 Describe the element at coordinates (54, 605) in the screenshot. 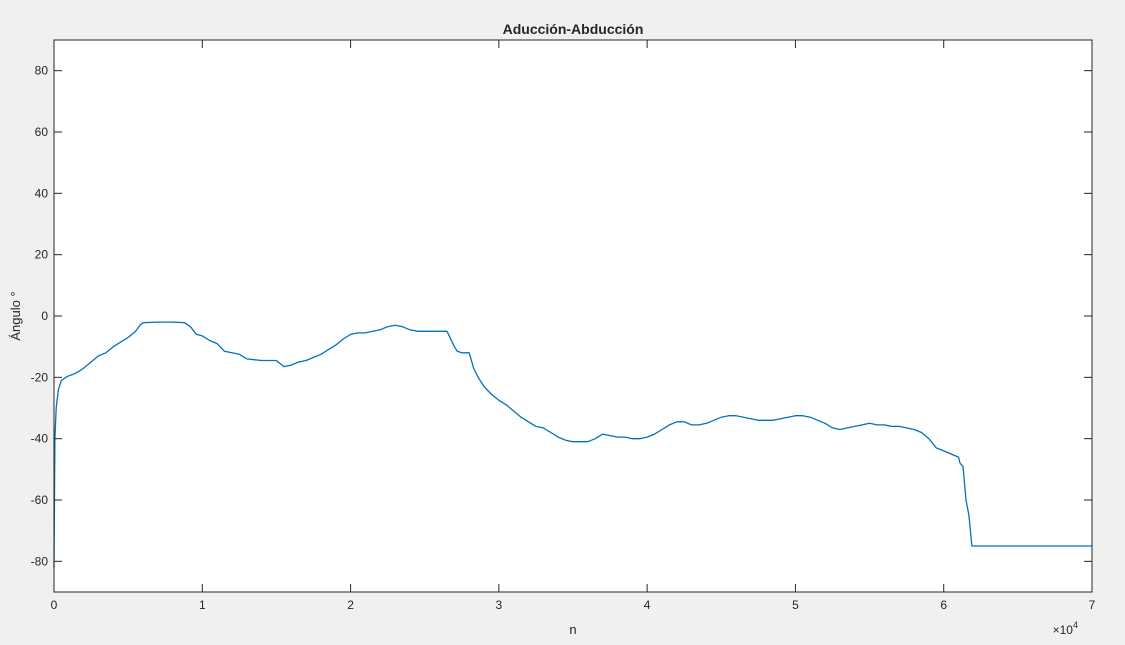

I see `x-tick-label-0: 0` at that location.